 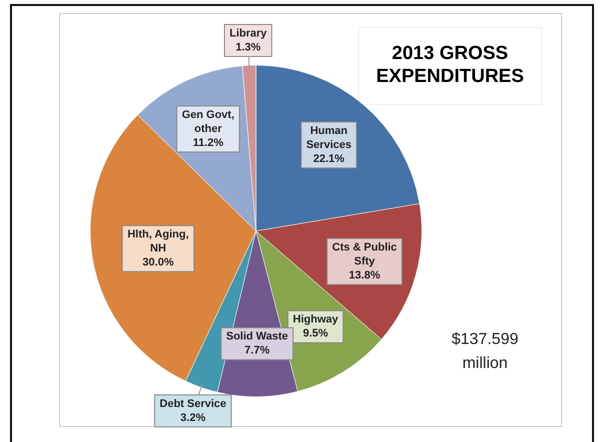 What do you see at coordinates (364, 254) in the screenshot?
I see `slice-label: Cts & Public Sfty` at bounding box center [364, 254].